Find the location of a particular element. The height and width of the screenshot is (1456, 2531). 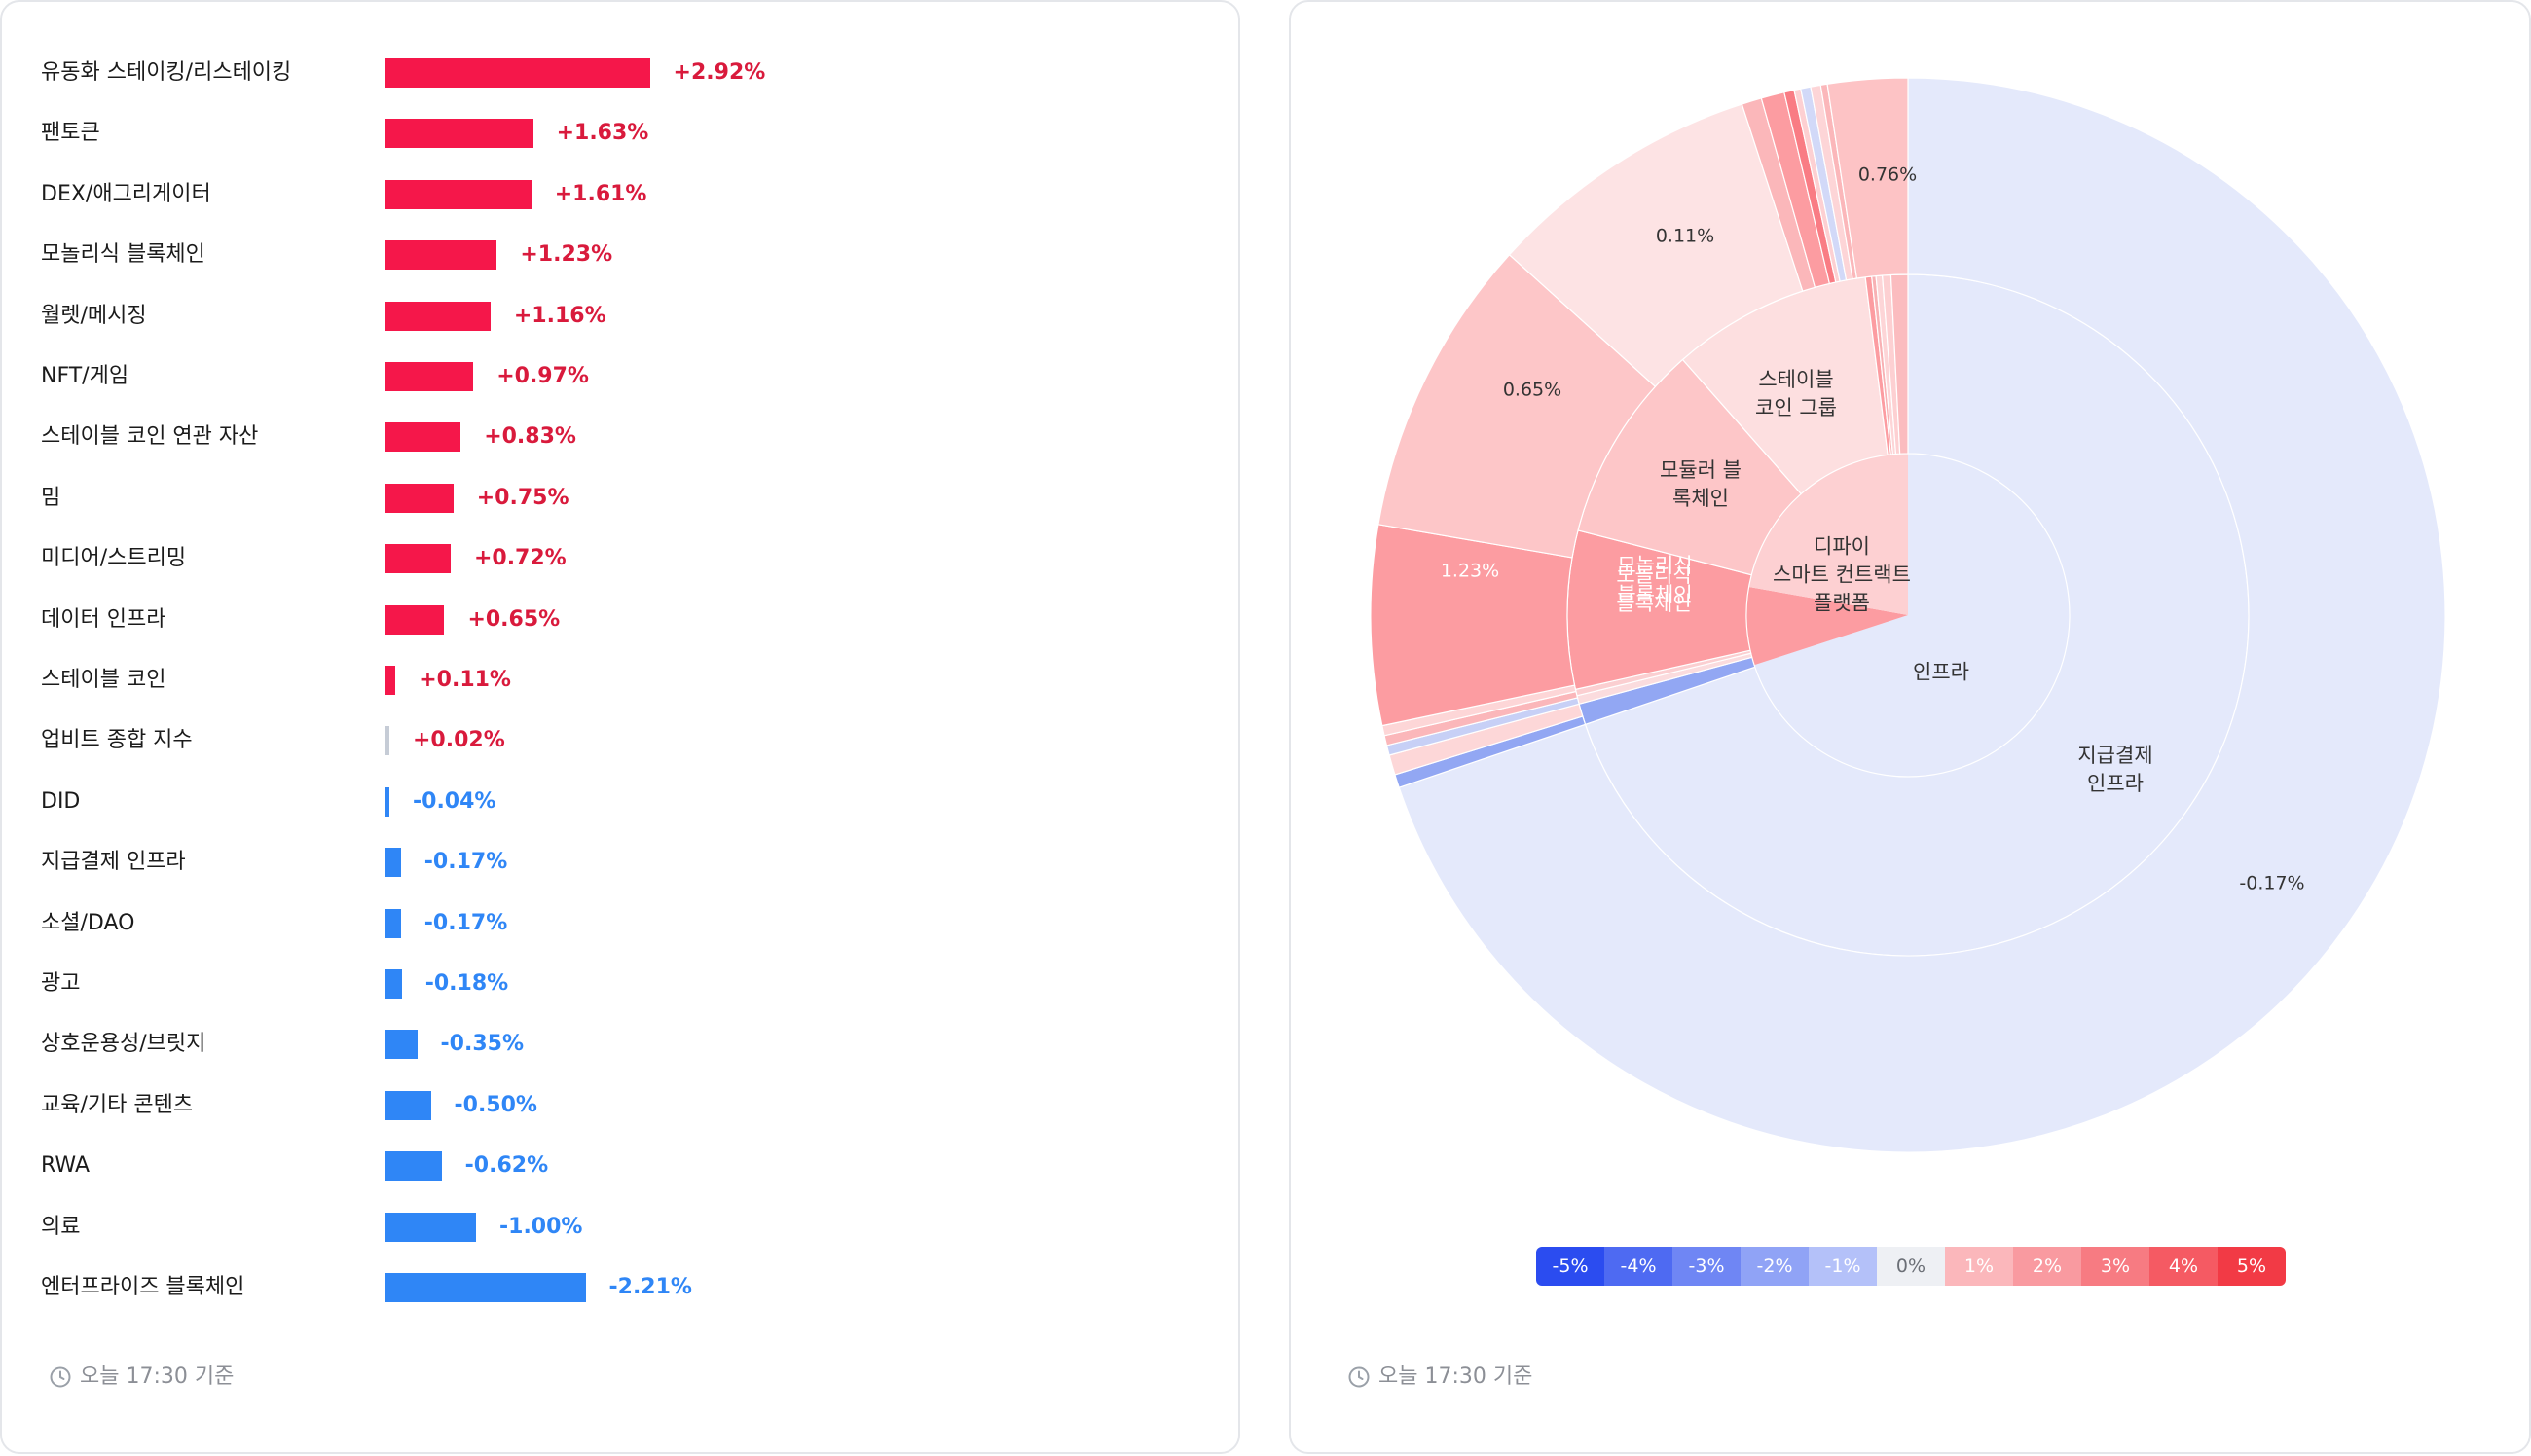

inner-ring-label: 디파이 스마트 컨트랙트 플랫폼 is located at coordinates (1842, 574).